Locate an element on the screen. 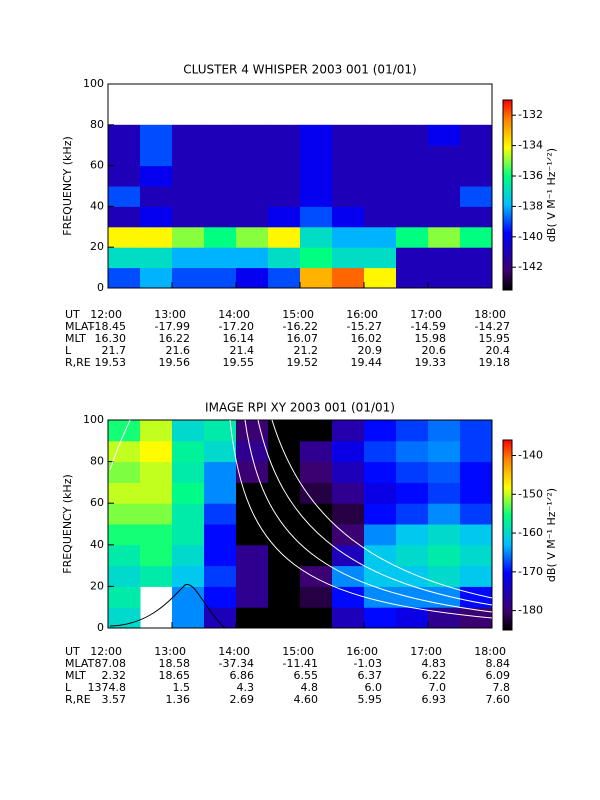 The image size is (600, 800). y-tick-label: 20 is located at coordinates (97, 246).